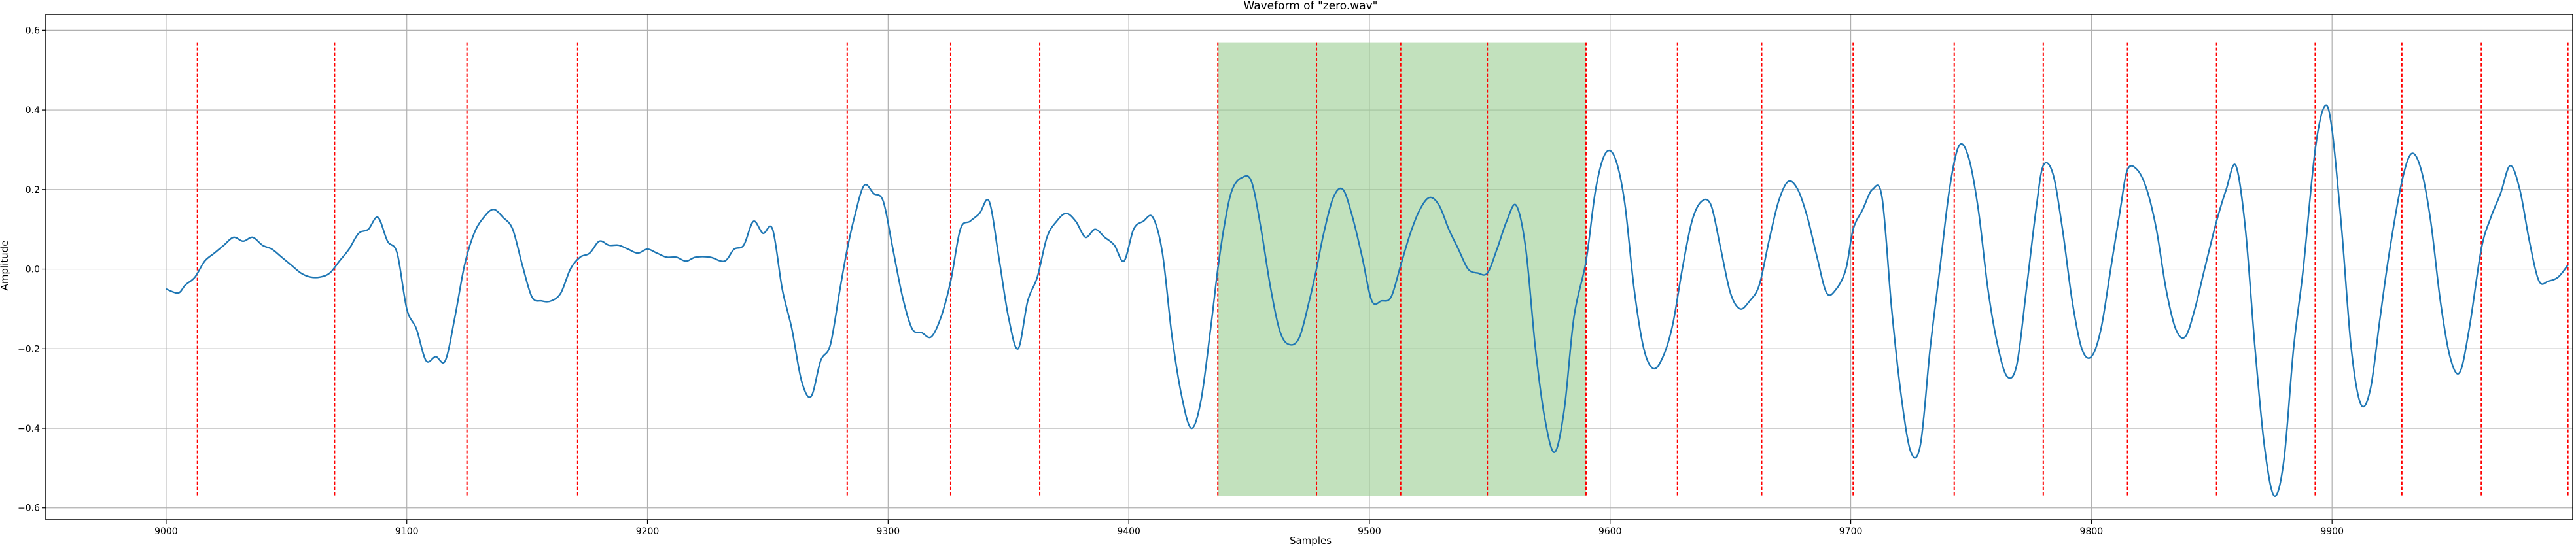  What do you see at coordinates (1370, 531) in the screenshot?
I see `x-tick-label: 9500` at bounding box center [1370, 531].